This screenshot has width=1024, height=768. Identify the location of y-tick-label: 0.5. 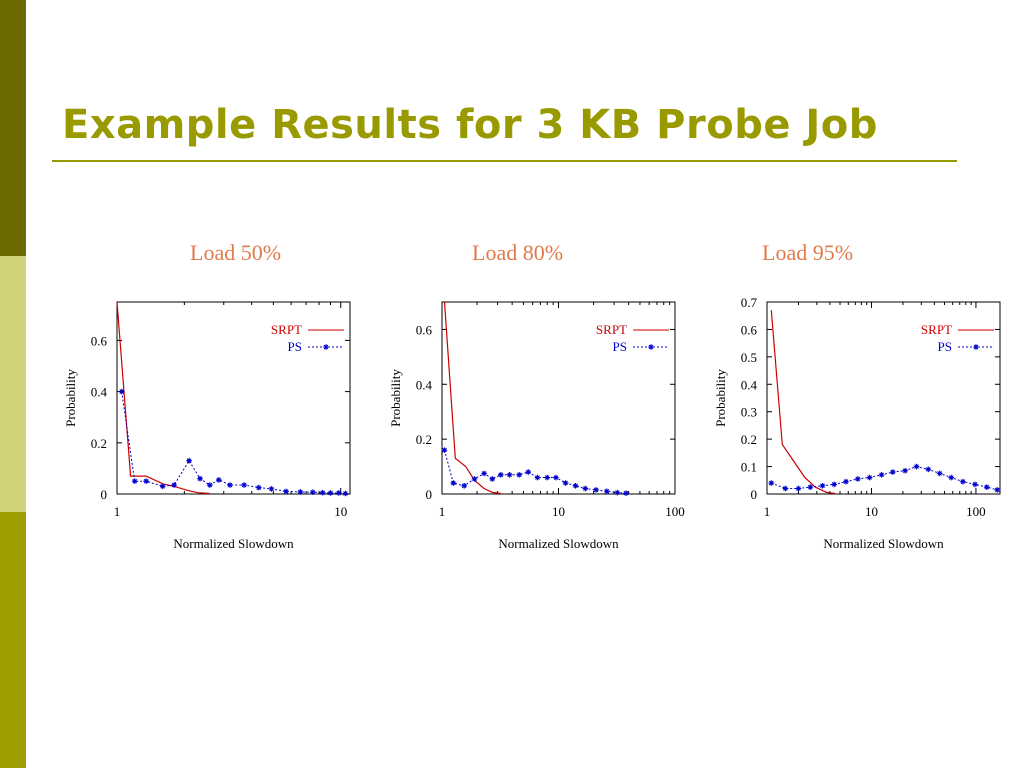
(749, 357).